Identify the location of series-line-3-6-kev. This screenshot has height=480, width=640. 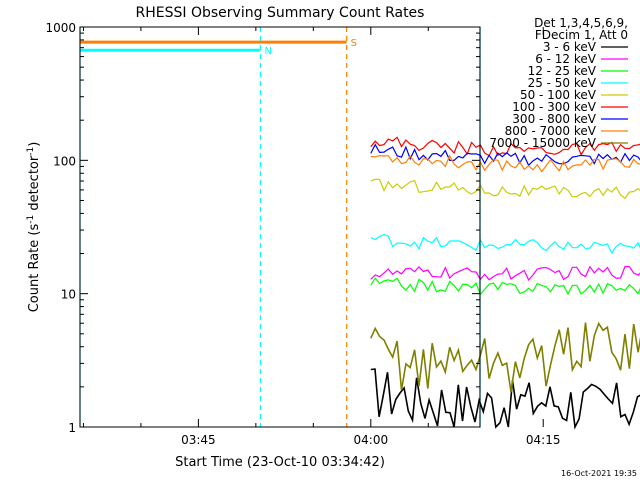
(505, 399).